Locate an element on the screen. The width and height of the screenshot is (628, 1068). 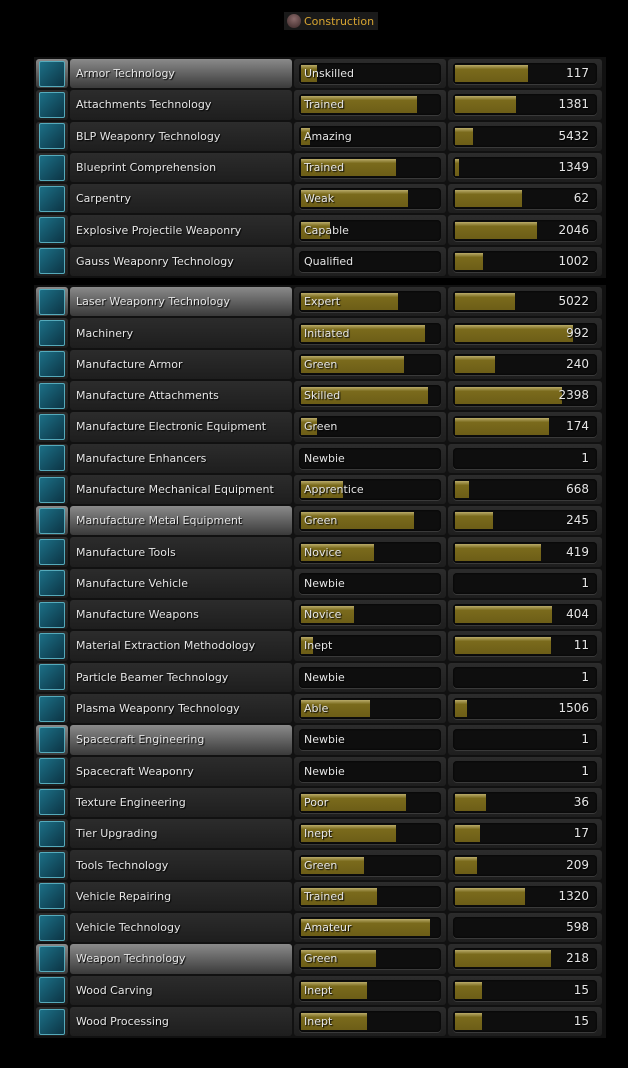
skill-value: 1002 is located at coordinates (573, 260).